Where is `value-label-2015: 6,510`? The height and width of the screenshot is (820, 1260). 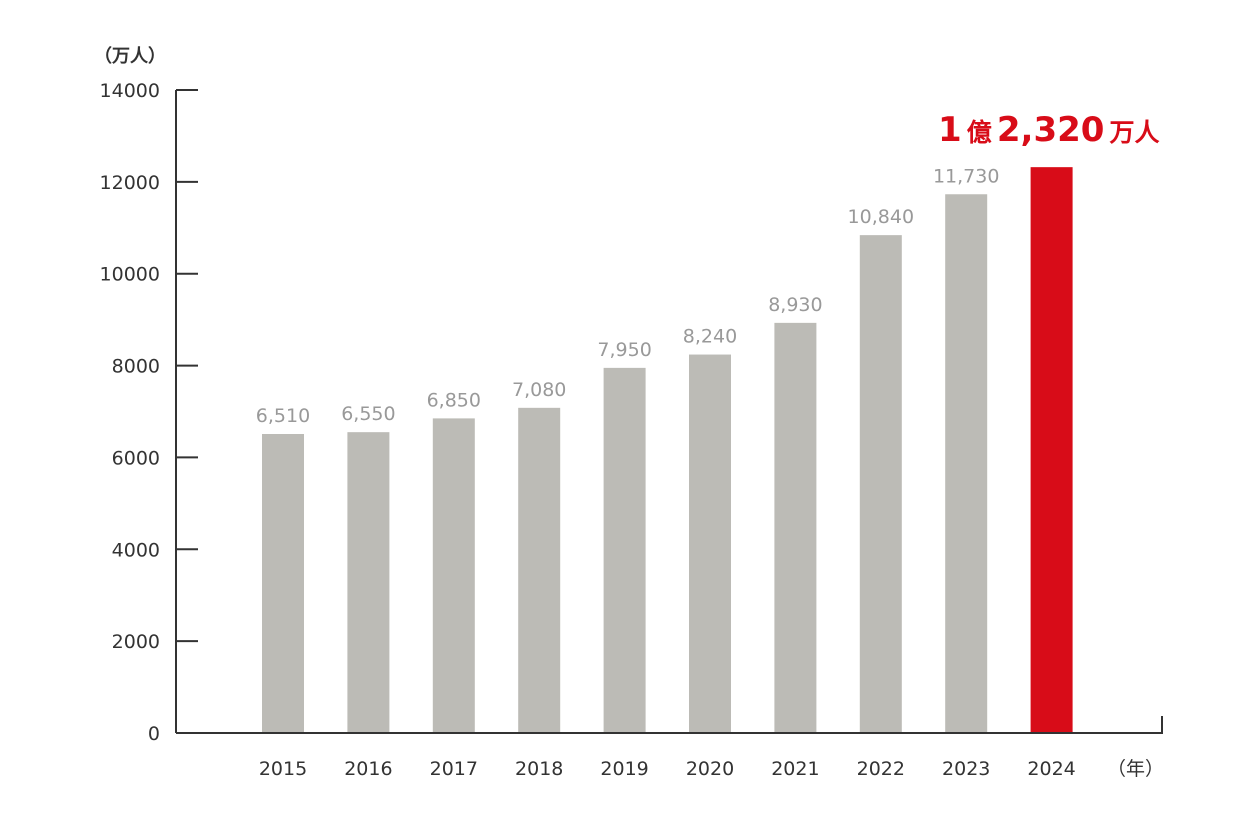
value-label-2015: 6,510 is located at coordinates (283, 416).